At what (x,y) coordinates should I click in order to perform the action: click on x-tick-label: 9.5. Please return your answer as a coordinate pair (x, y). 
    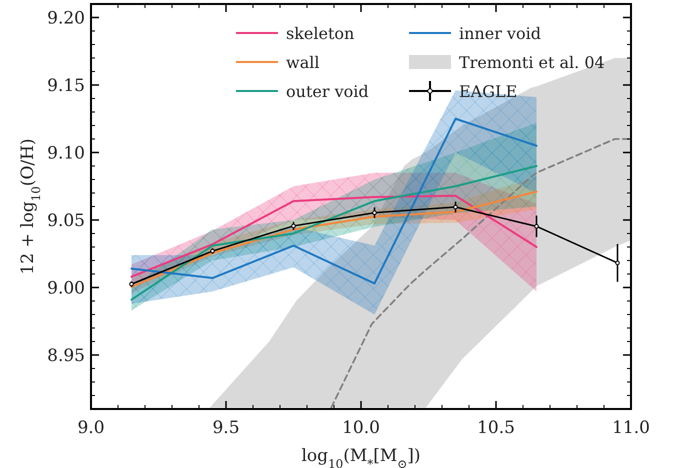
    Looking at the image, I should click on (226, 428).